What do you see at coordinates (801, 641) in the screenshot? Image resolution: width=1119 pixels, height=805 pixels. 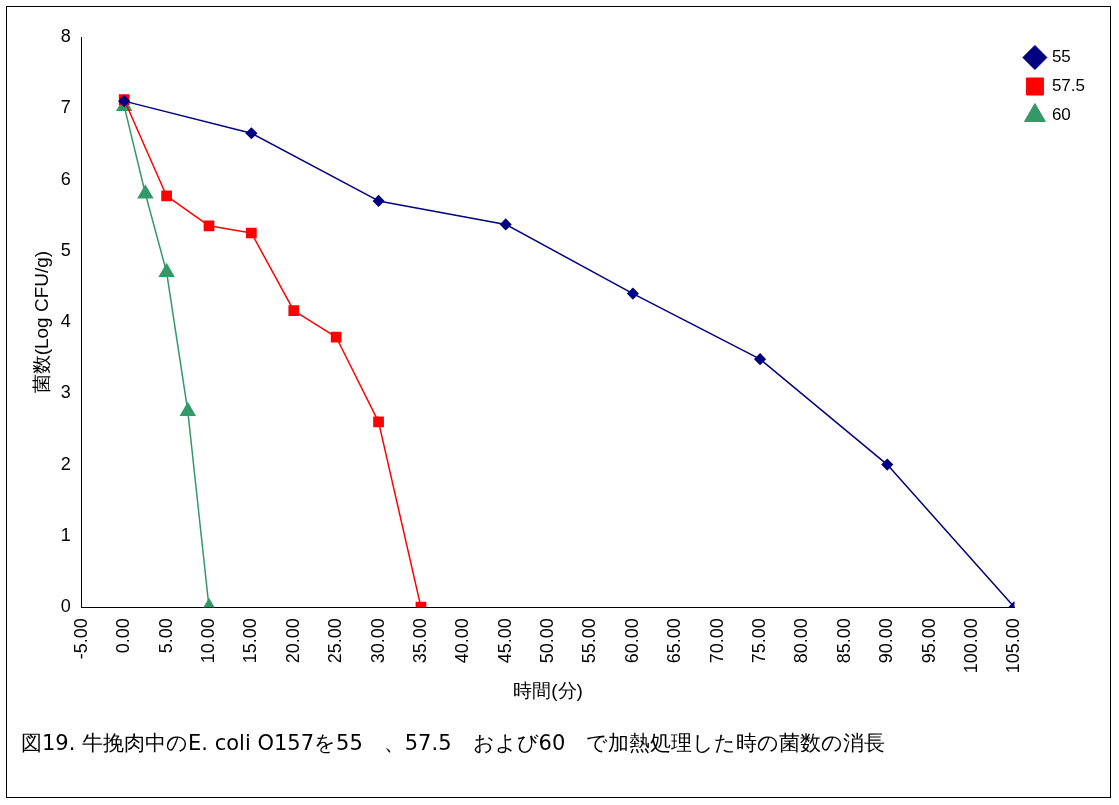 I see `x-tick-label: 80.00` at bounding box center [801, 641].